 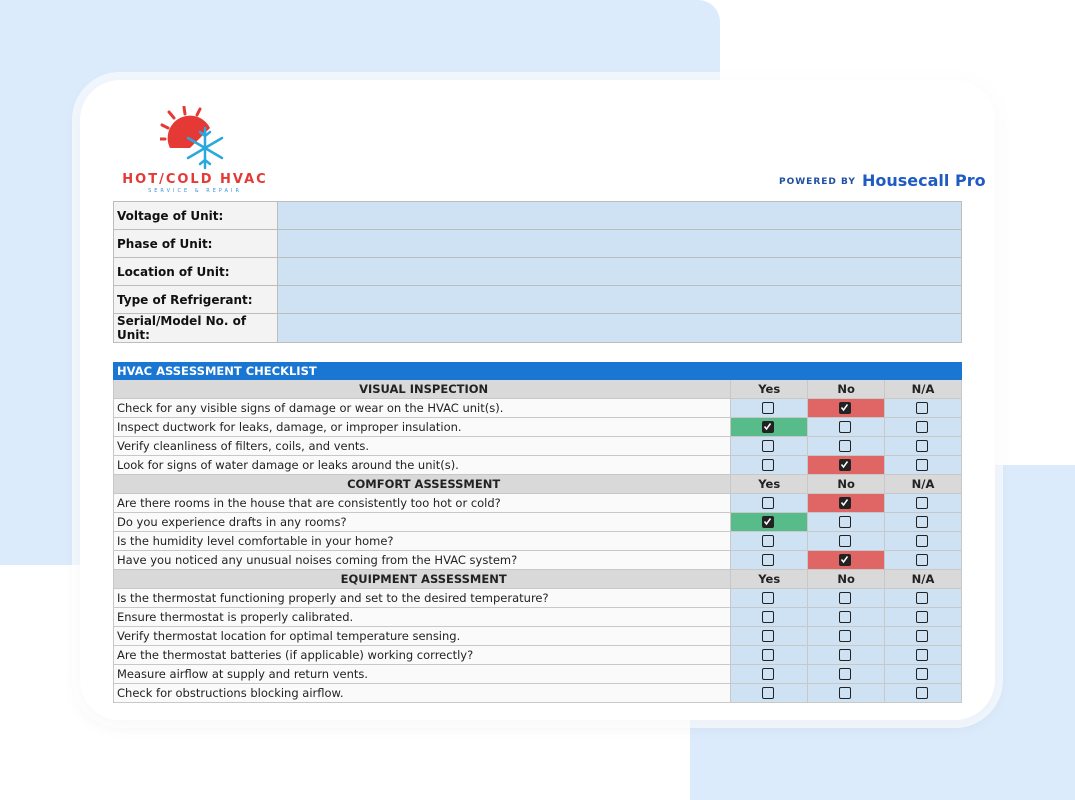 I want to click on brand-name: HOT/COLD HVAC, so click(x=195, y=179).